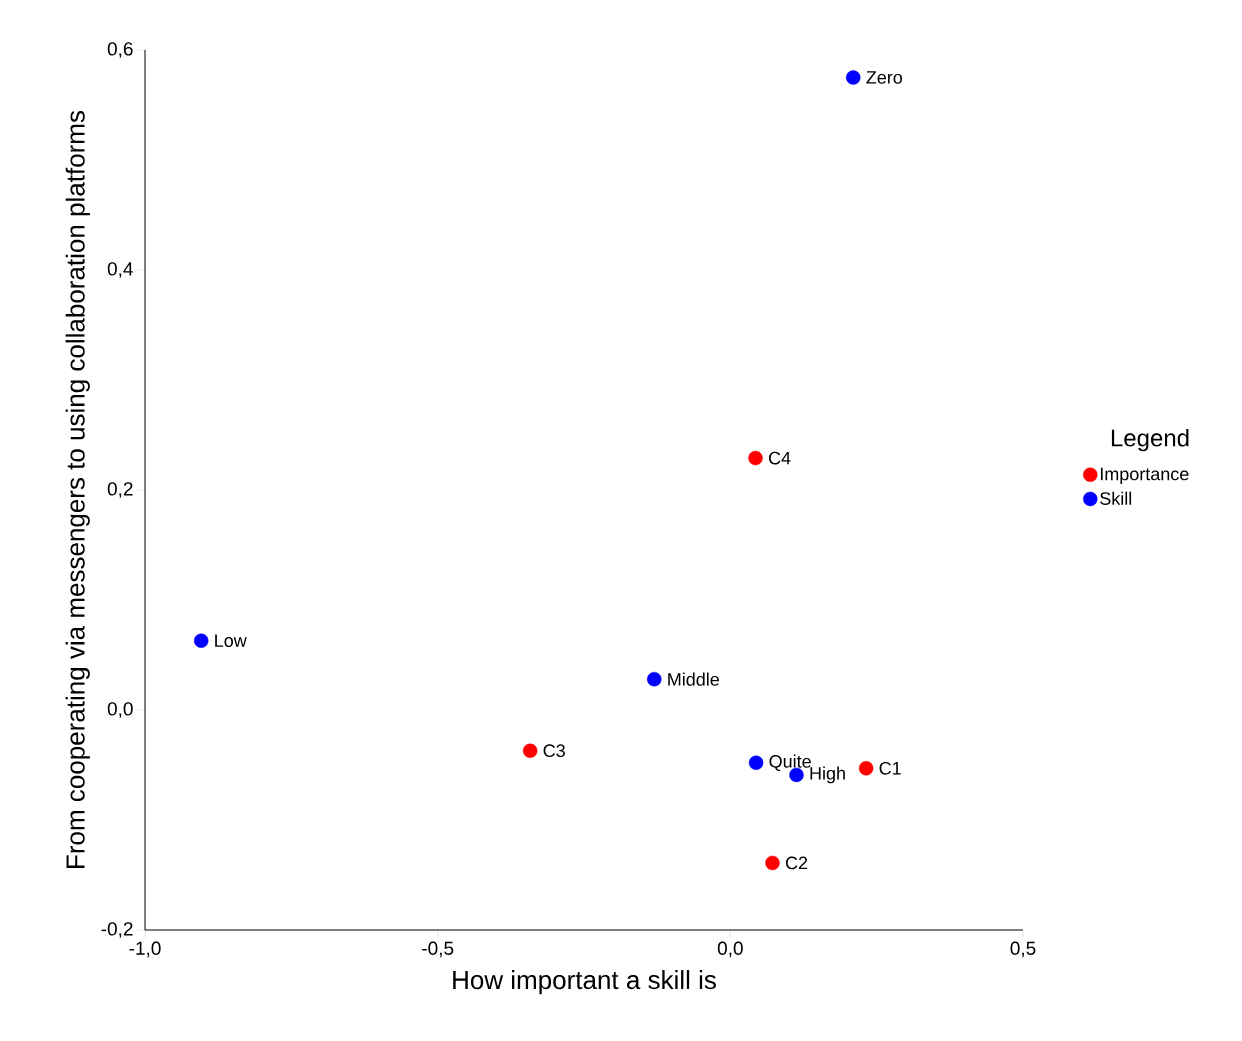 This screenshot has height=1041, width=1242. Describe the element at coordinates (890, 768) in the screenshot. I see `annotation: C1` at that location.